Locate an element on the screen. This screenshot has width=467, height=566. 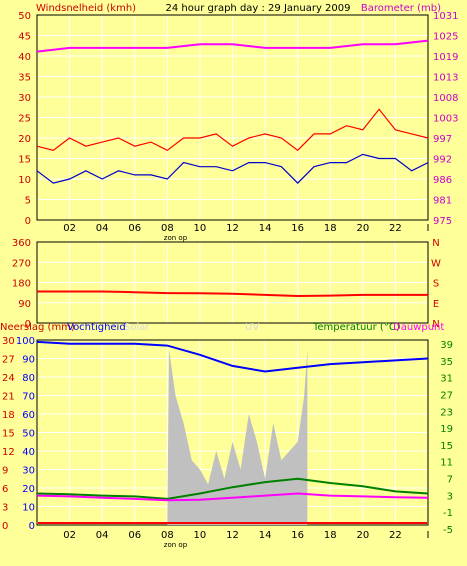
temperature-axis-tick: 35 is located at coordinates (446, 362).